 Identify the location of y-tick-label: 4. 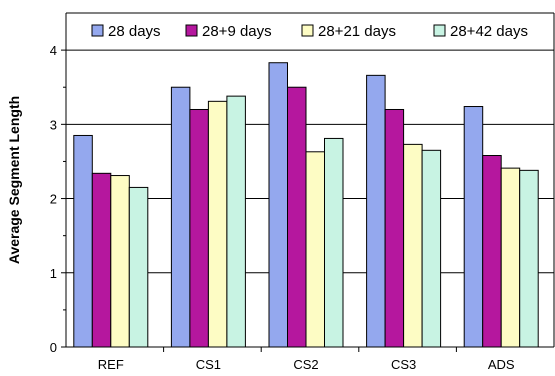
(53, 50).